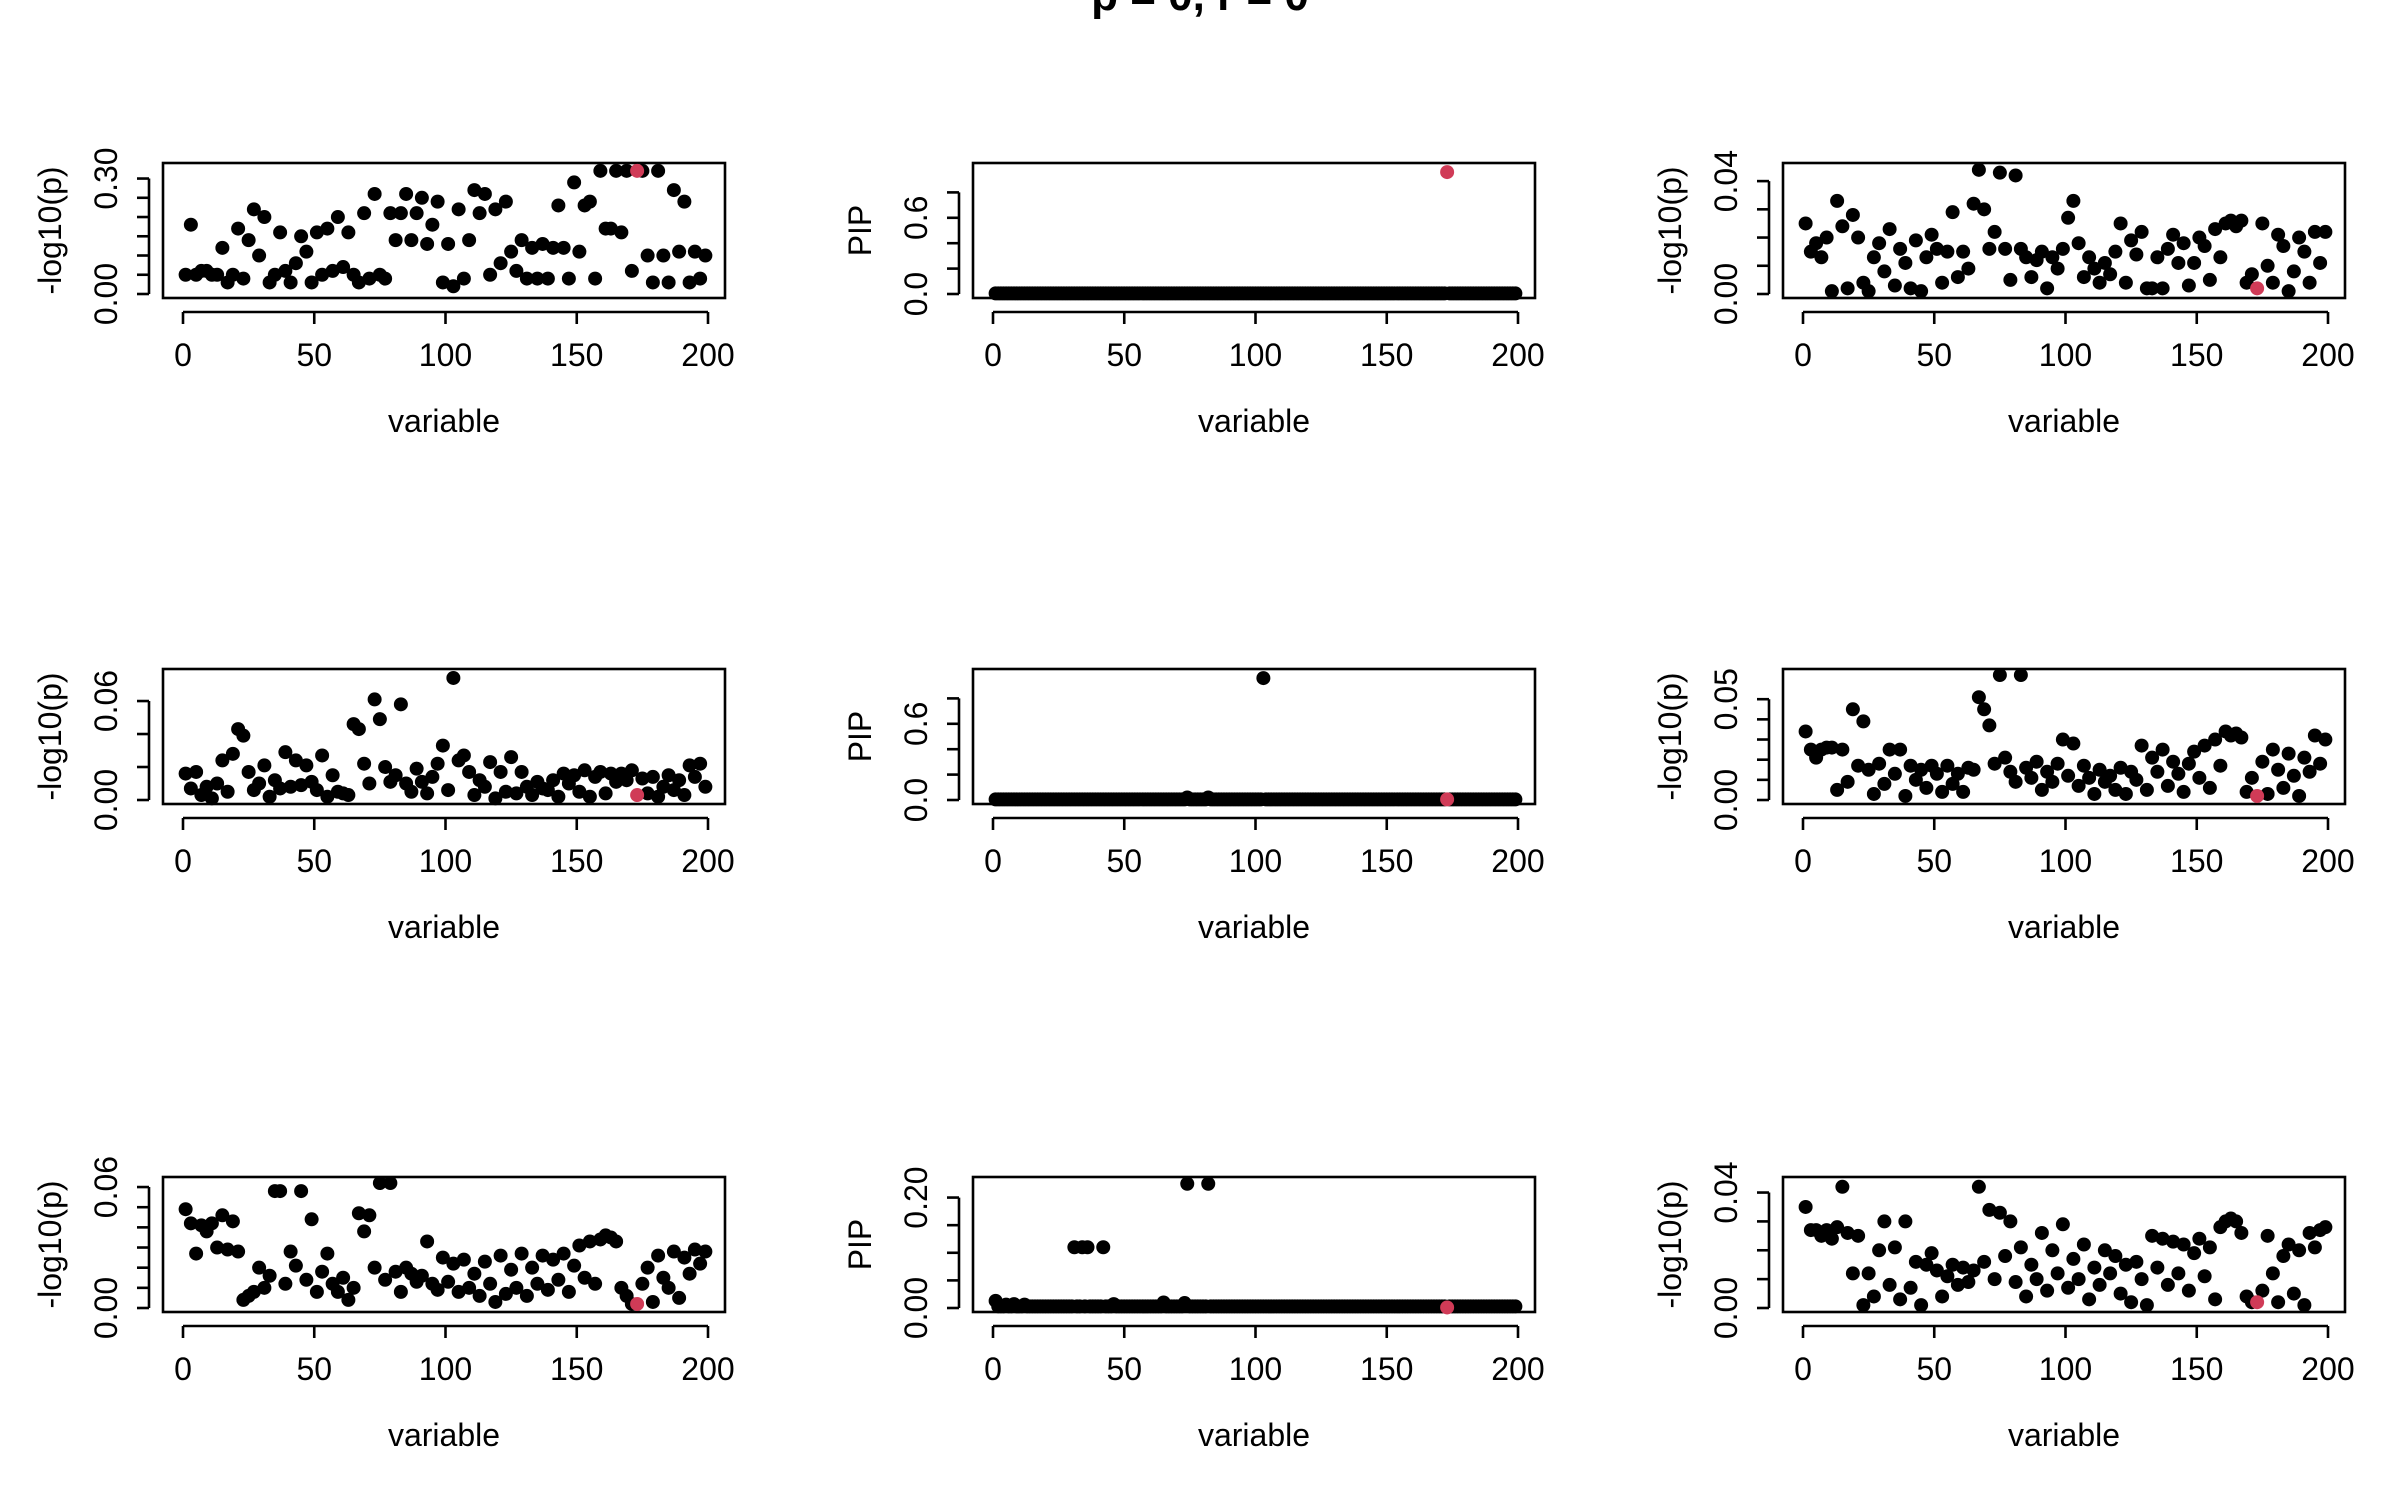 The width and height of the screenshot is (2400, 1500). Describe the element at coordinates (2065, 861) in the screenshot. I see `x-tick-label: 100` at that location.